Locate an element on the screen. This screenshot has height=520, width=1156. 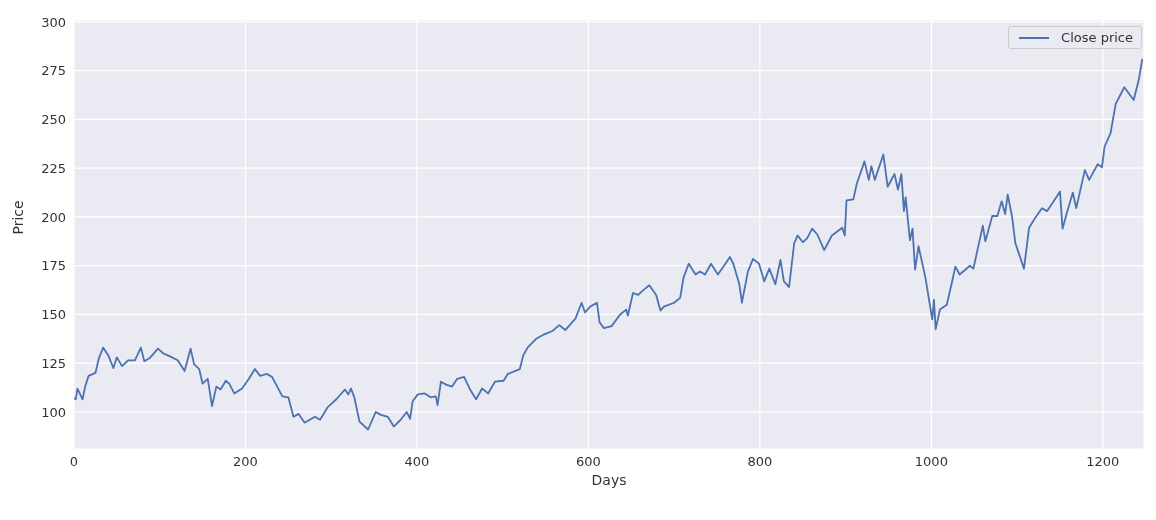
y-tick-label: 175 is located at coordinates (53, 266).